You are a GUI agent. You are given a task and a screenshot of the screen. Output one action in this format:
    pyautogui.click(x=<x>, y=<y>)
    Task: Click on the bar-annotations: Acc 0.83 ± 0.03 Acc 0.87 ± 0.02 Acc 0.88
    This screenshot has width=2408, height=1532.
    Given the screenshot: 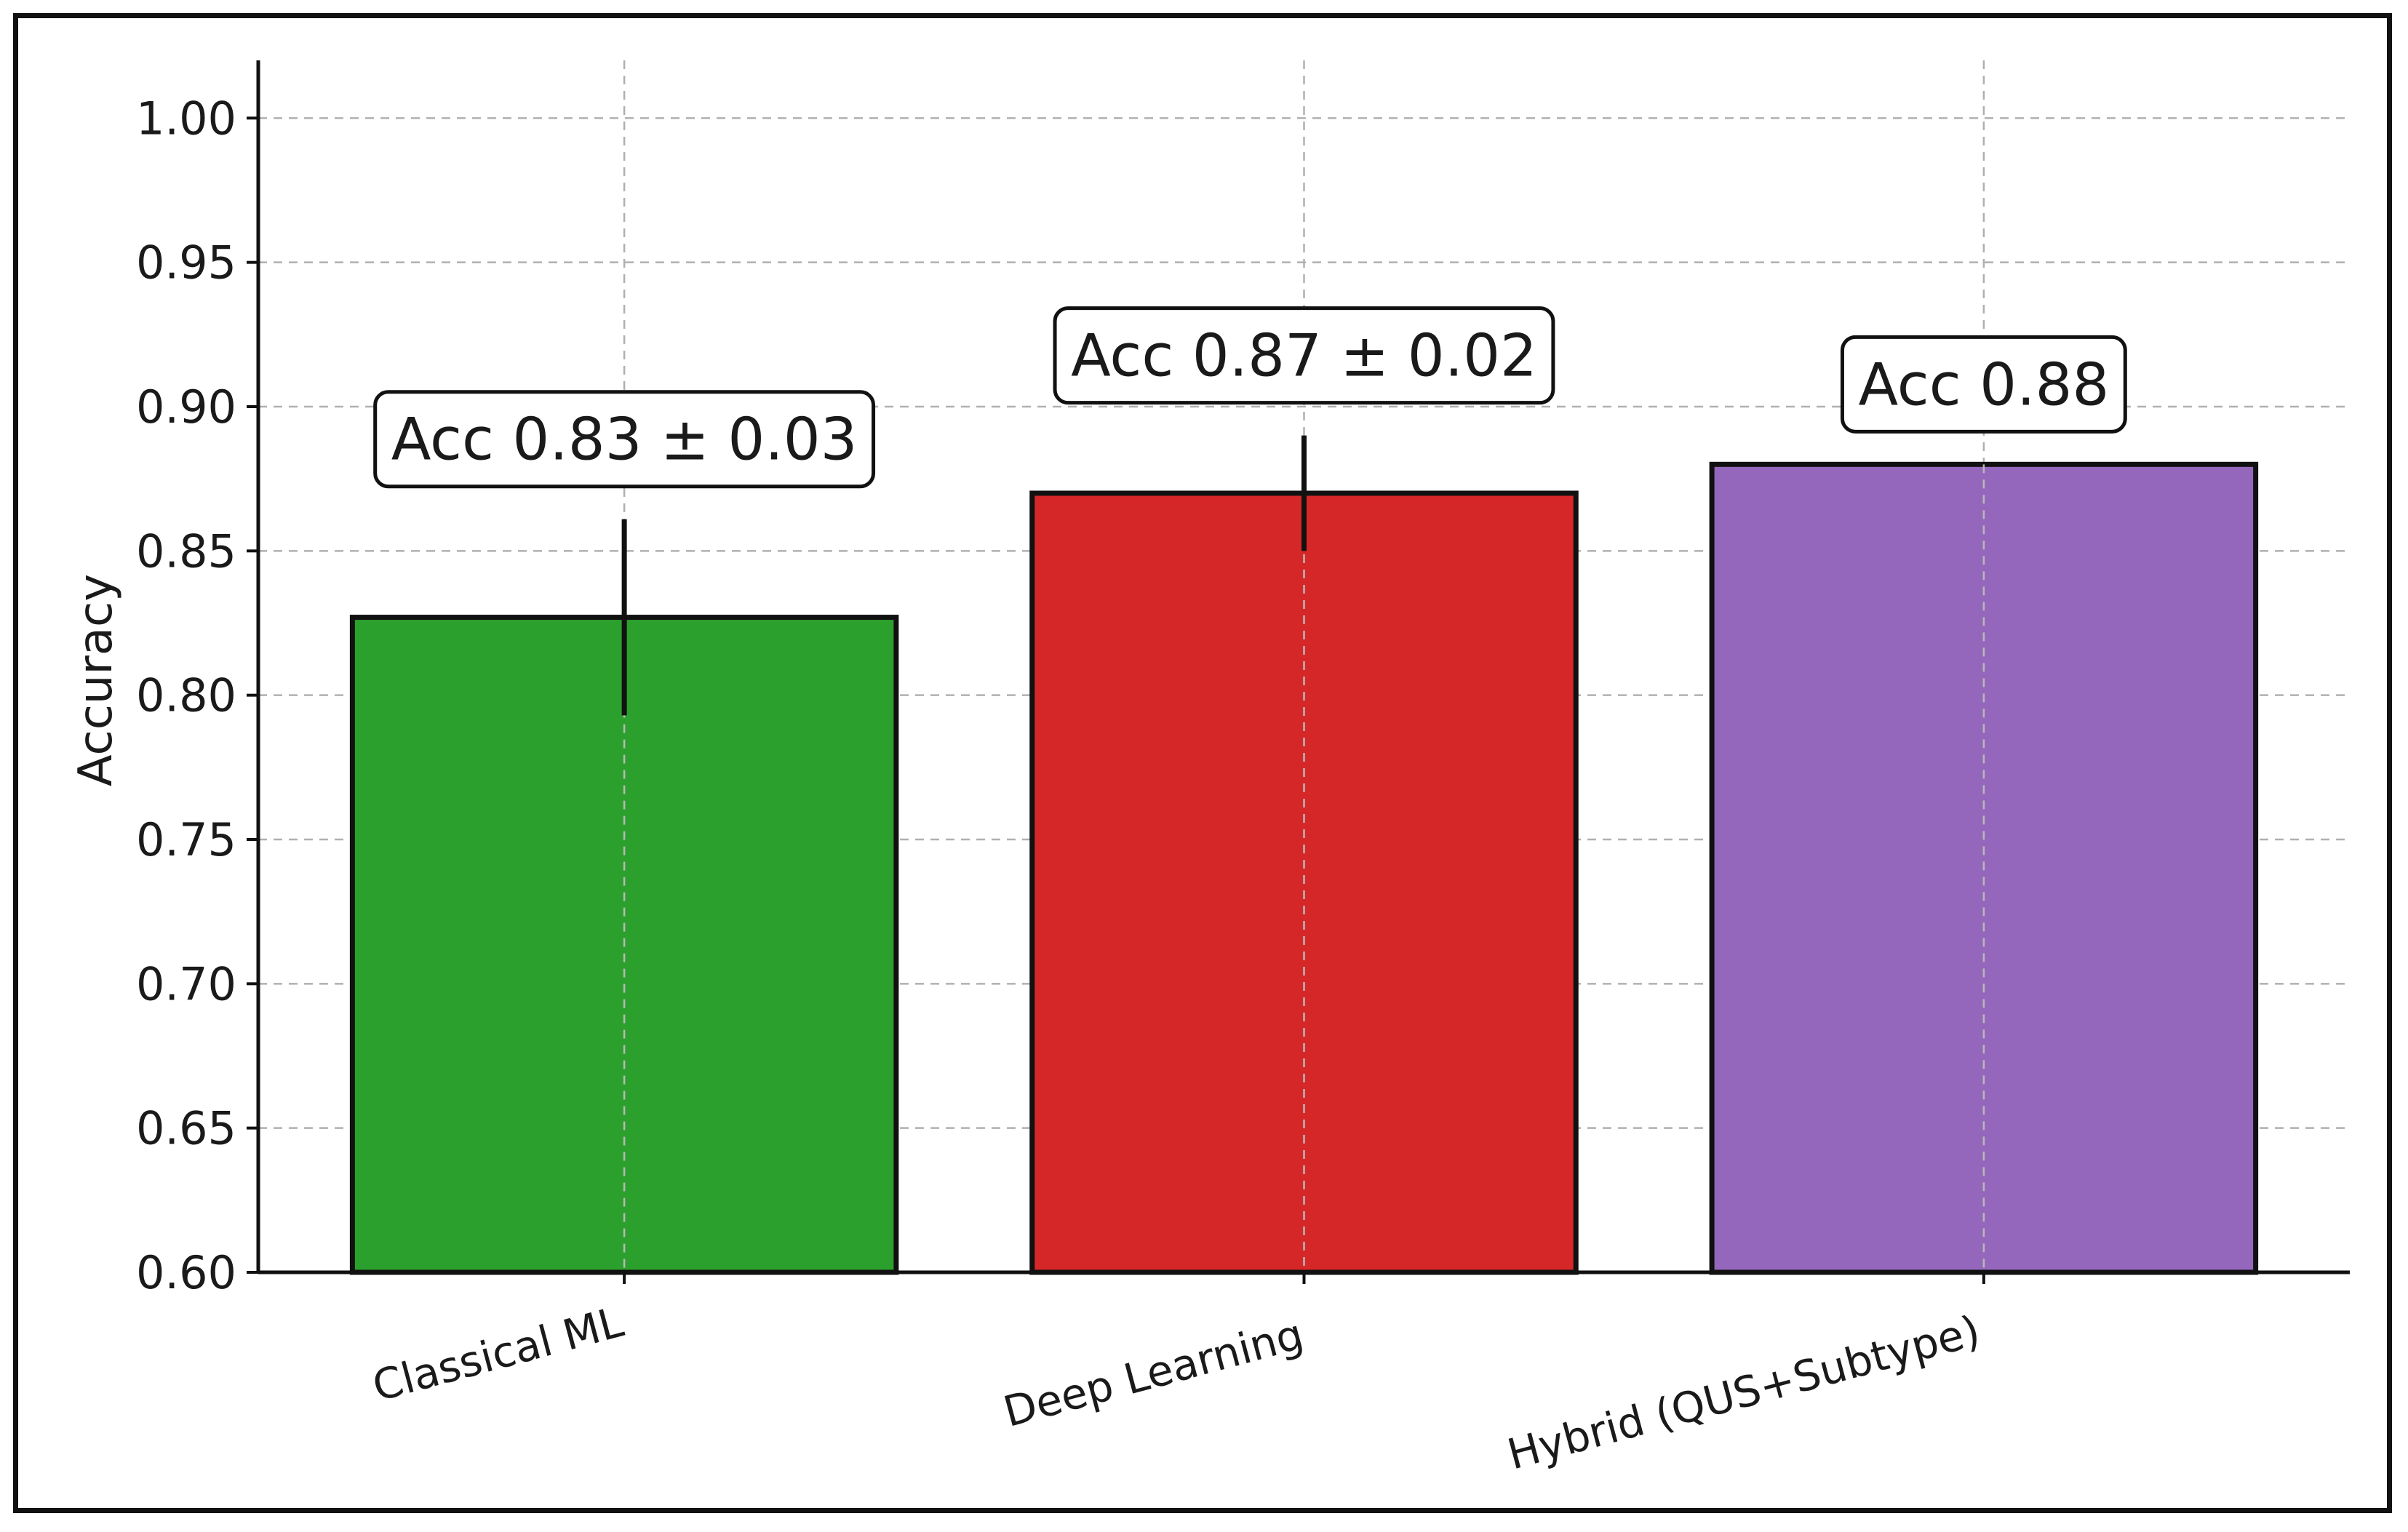 What is the action you would take?
    pyautogui.click(x=1250, y=397)
    